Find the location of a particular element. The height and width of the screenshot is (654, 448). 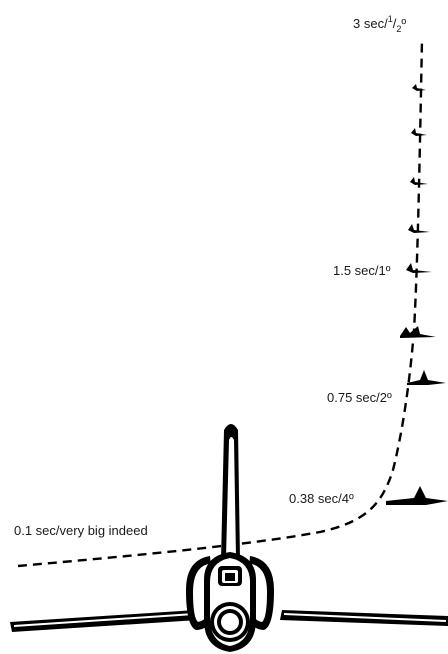

label-3-sec: 3 sec/1/2º is located at coordinates (379, 24).